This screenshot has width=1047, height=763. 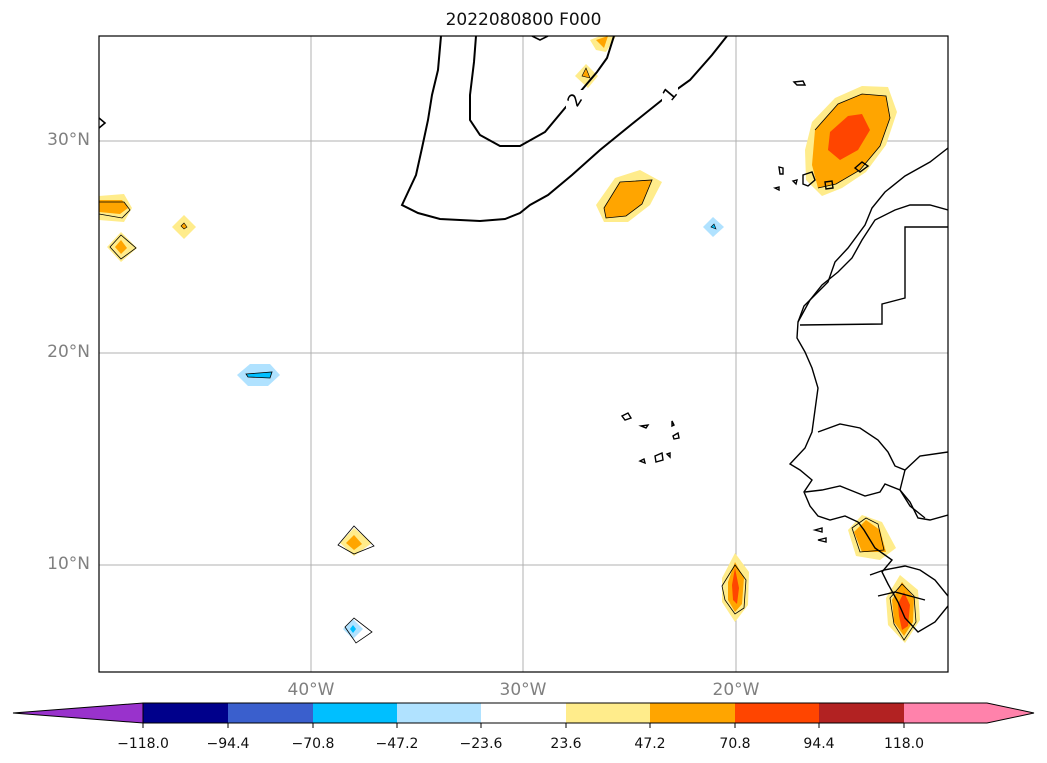 I want to click on contour-lines, so click(x=413, y=129).